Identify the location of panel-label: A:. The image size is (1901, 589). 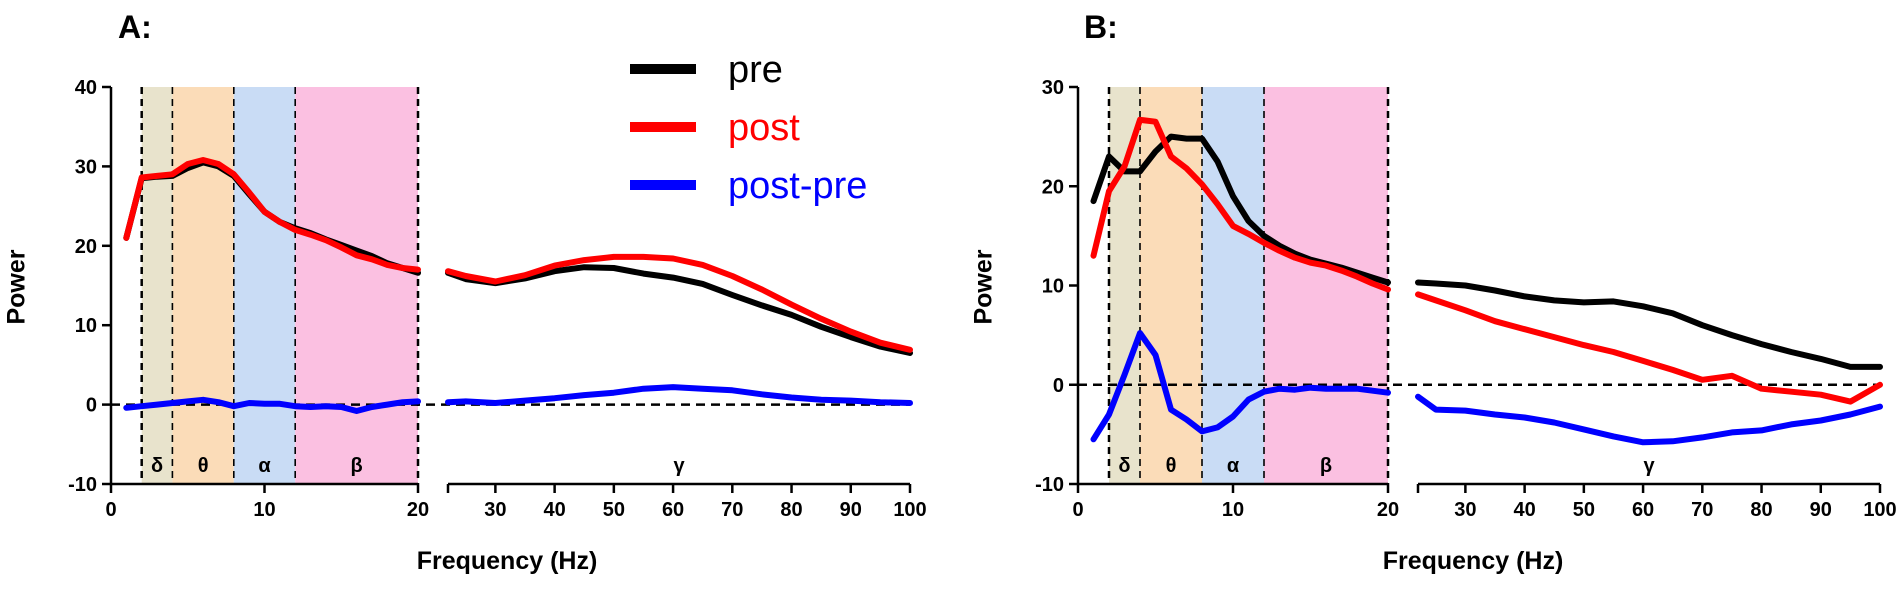
(135, 27).